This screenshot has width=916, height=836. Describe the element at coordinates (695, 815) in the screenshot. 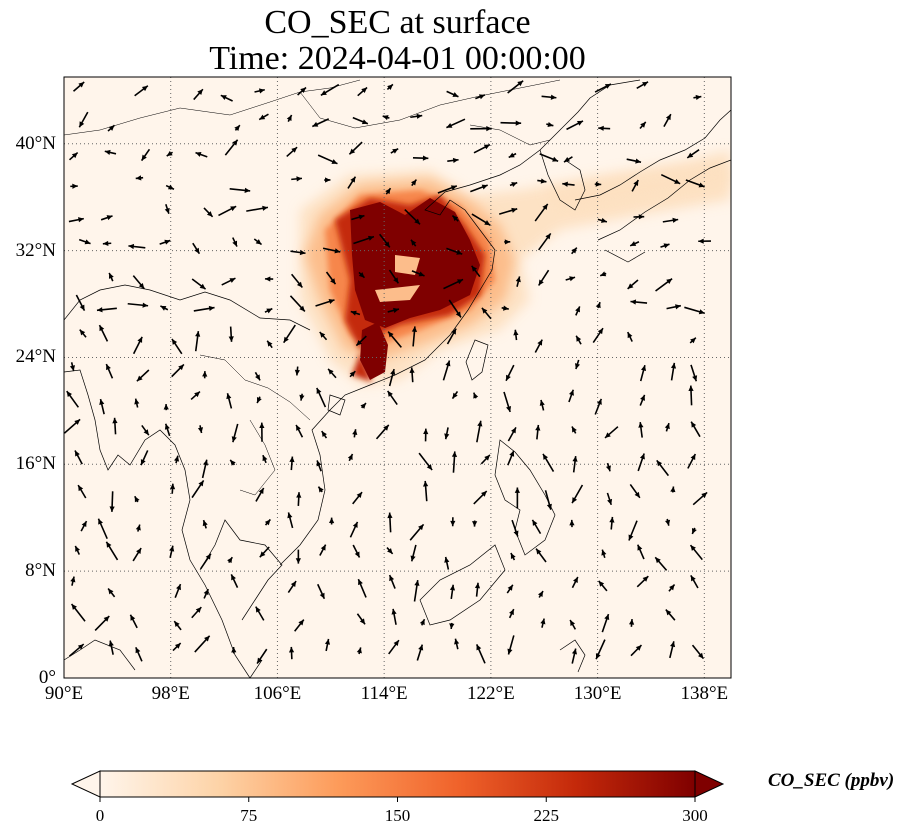

I see `colorbar-tick-label: 300` at that location.